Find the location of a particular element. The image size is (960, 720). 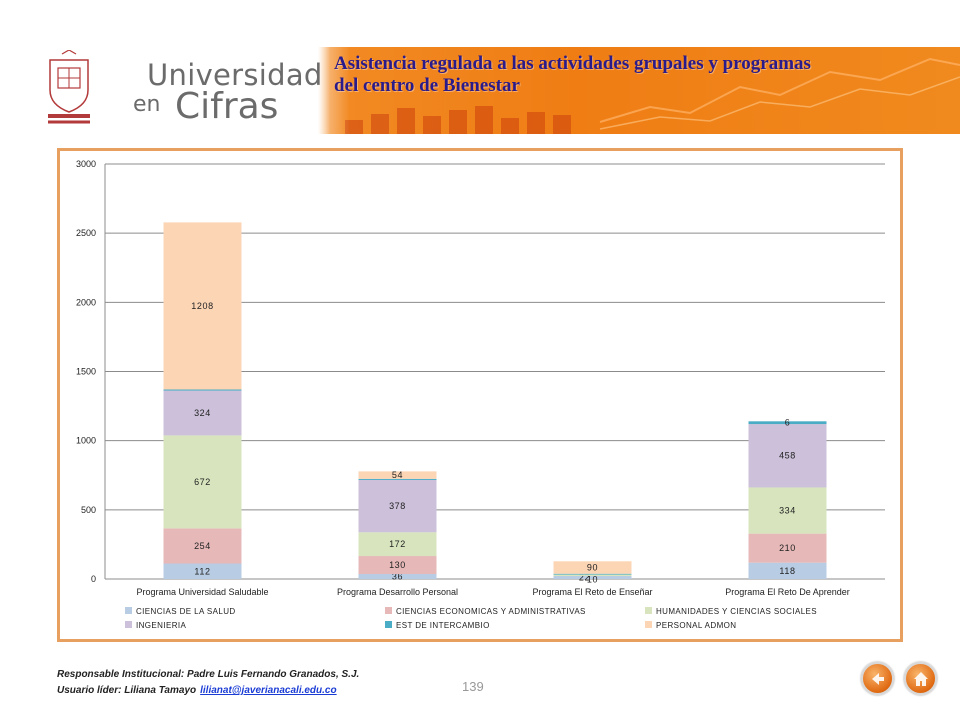

header-banner is located at coordinates (480, 90).